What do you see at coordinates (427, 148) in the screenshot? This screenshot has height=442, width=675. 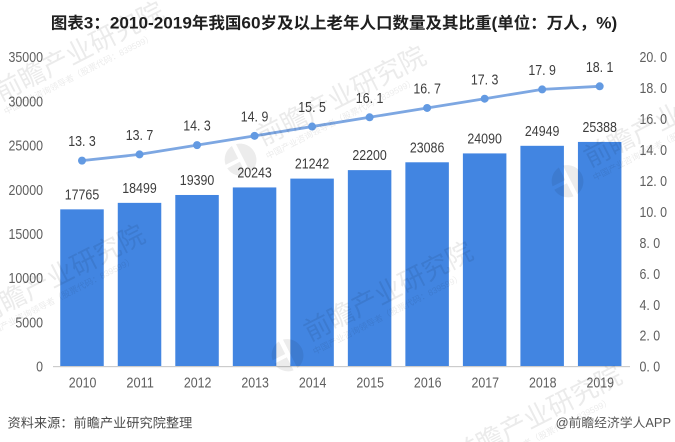 I see `svg-text: 23086` at bounding box center [427, 148].